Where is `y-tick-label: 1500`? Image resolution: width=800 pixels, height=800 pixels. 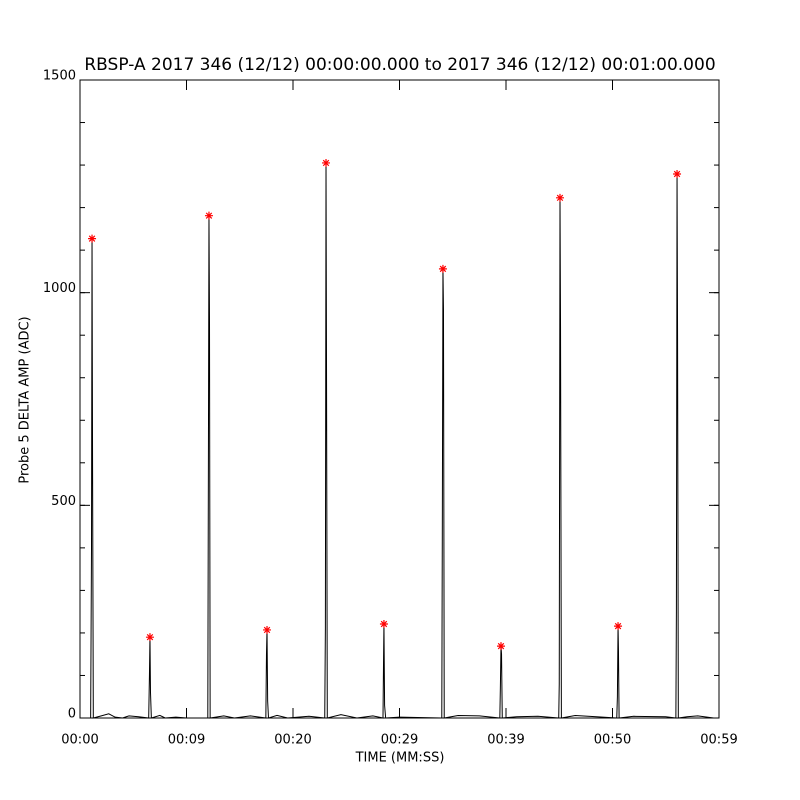
y-tick-label: 1500 is located at coordinates (59, 76).